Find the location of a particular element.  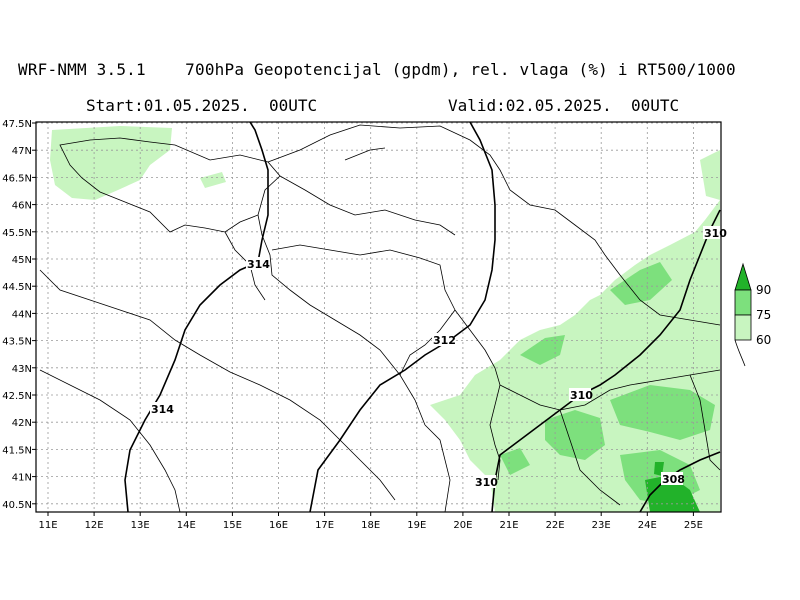

latitude-label: 45.5N is located at coordinates (17, 233).